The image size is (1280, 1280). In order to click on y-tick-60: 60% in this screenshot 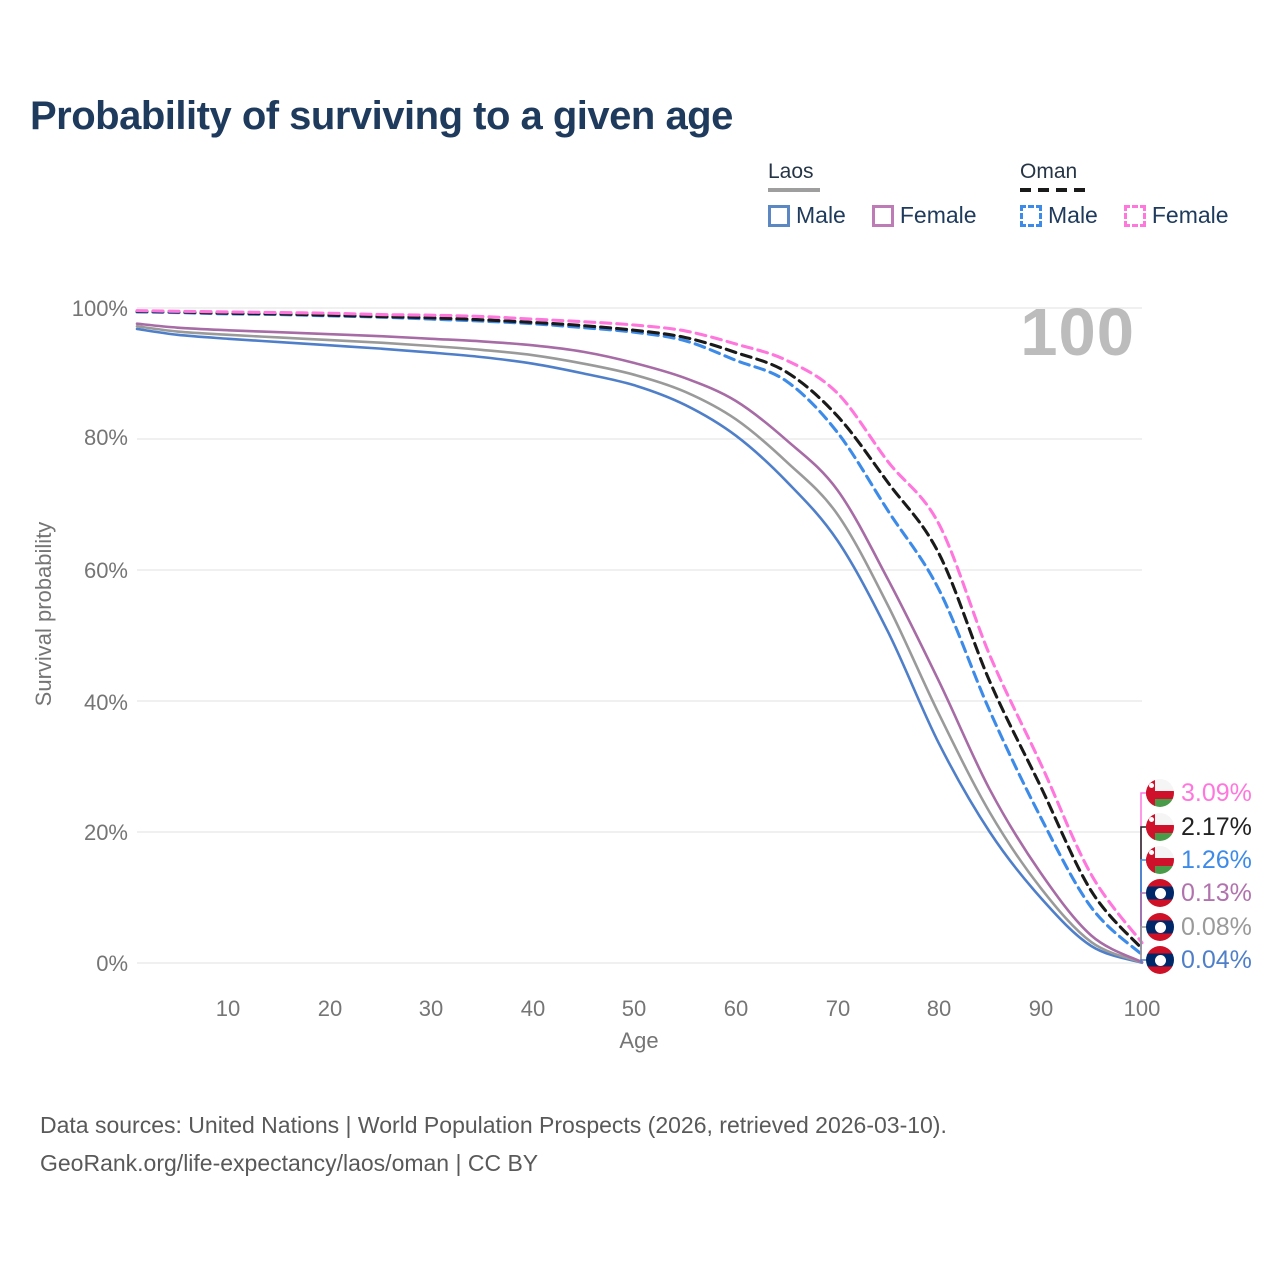, I will do `click(105, 570)`.